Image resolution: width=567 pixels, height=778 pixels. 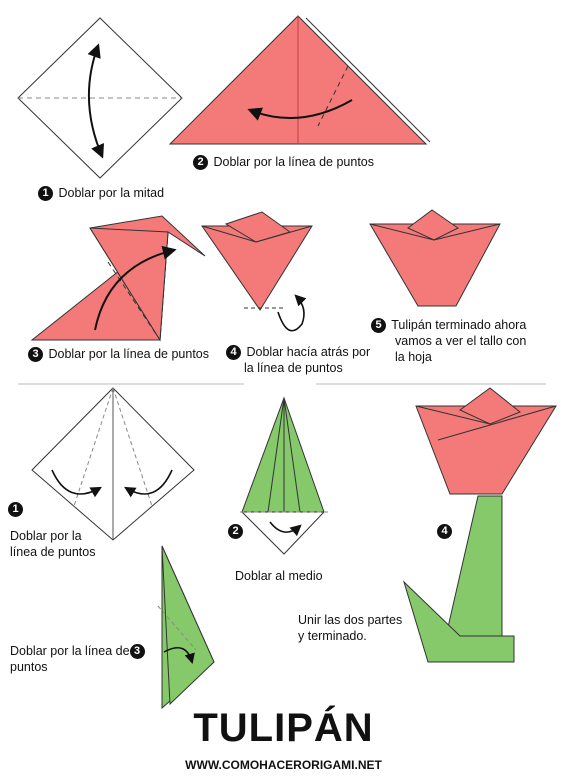 What do you see at coordinates (283, 765) in the screenshot?
I see `website-url: WWW.COMOHACERORIGAMI.NET` at bounding box center [283, 765].